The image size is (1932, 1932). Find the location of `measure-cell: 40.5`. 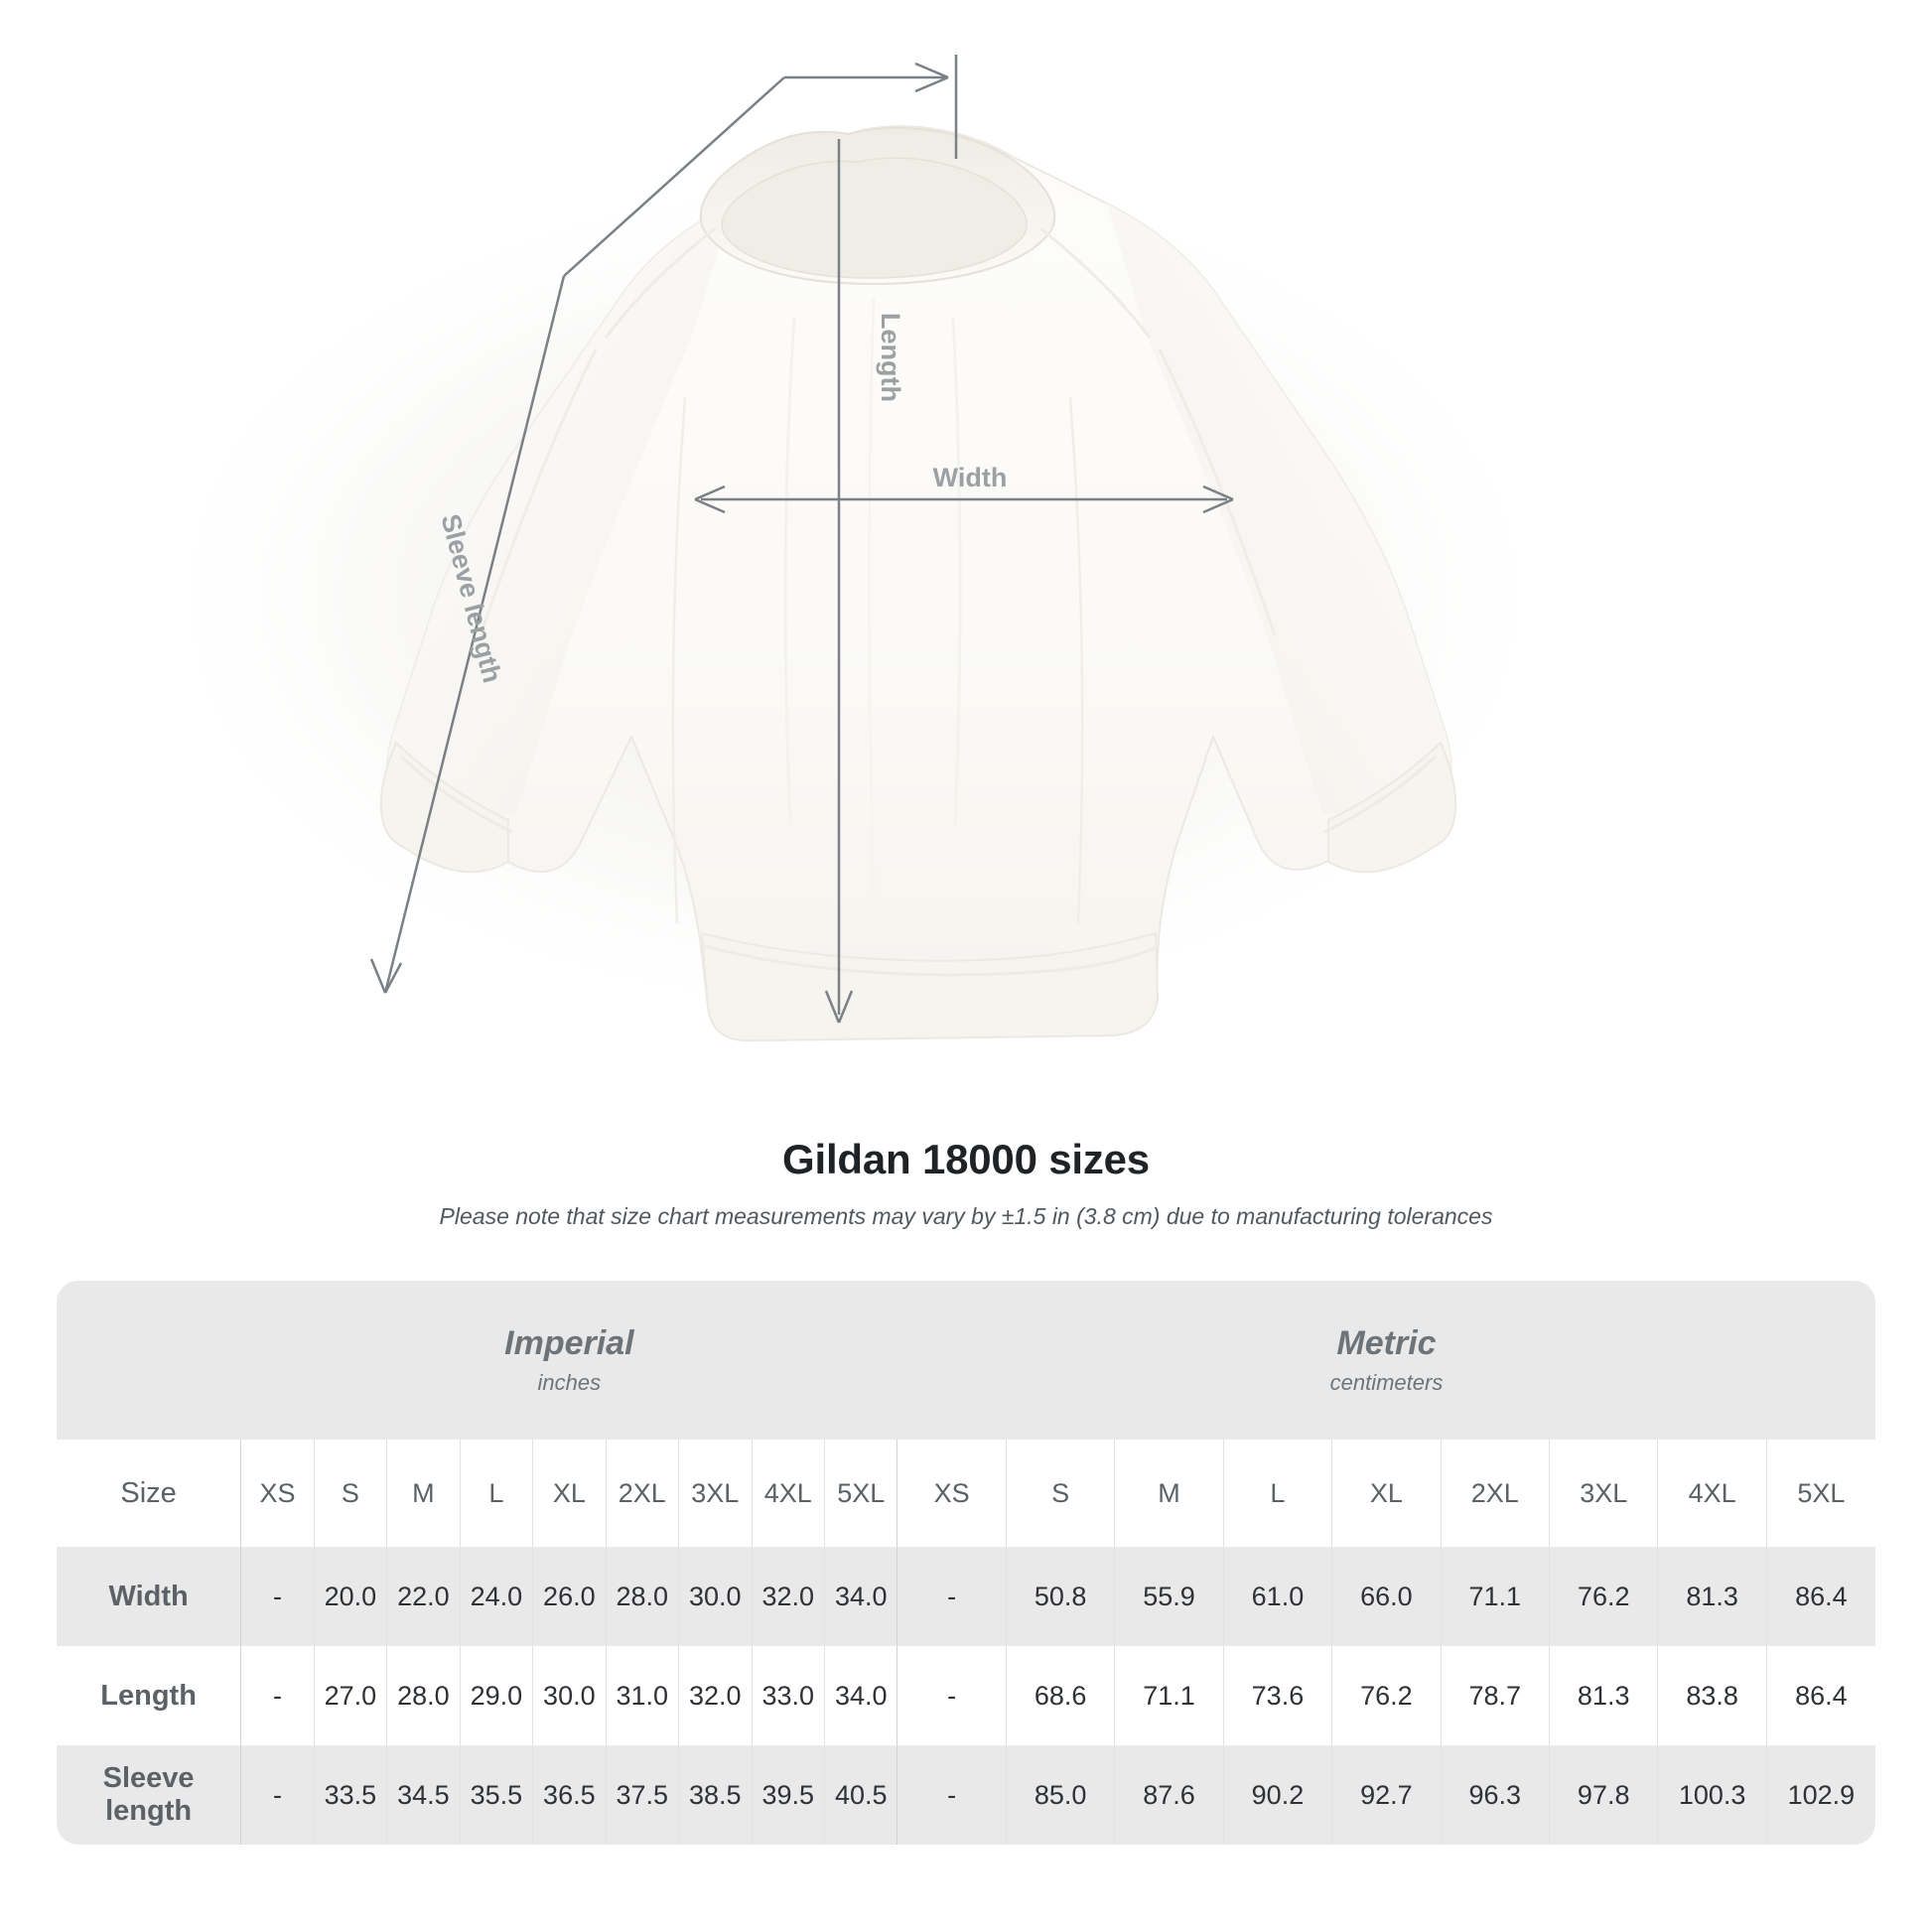

measure-cell: 40.5 is located at coordinates (861, 1795).